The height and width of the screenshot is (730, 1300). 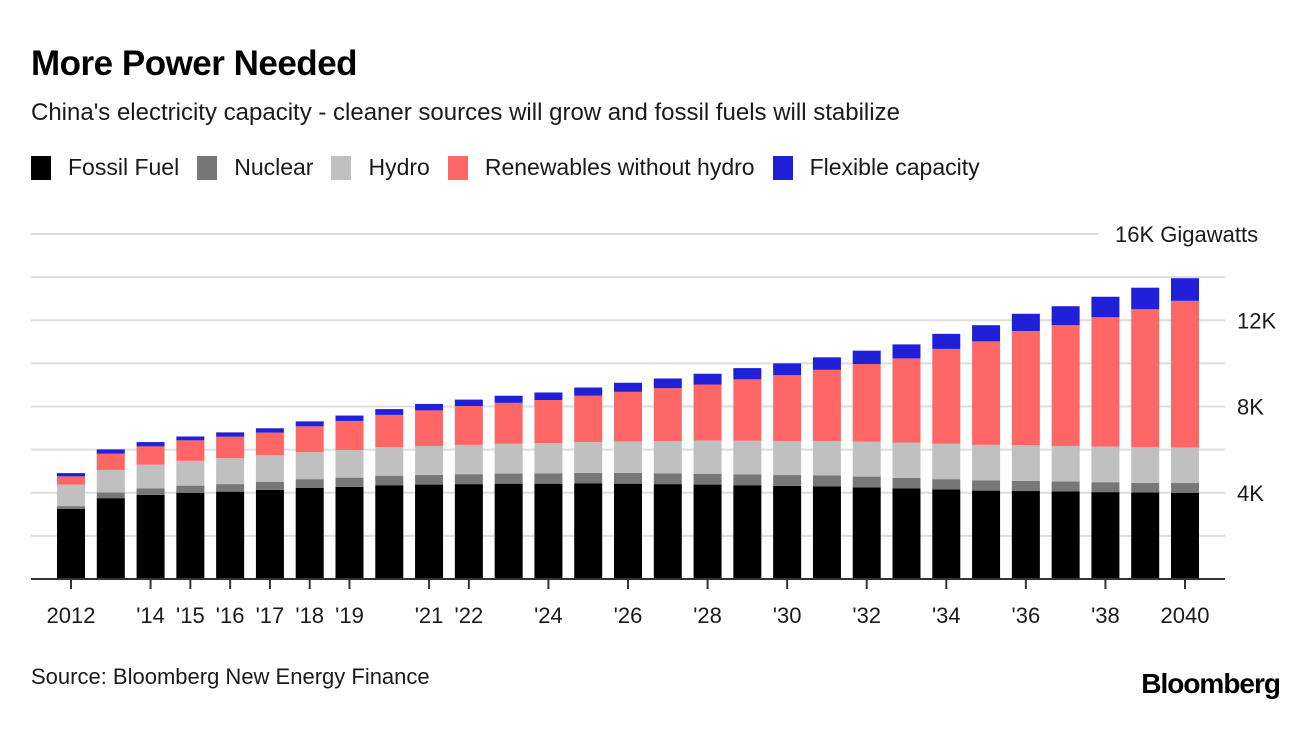 I want to click on bar-2030, so click(x=787, y=471).